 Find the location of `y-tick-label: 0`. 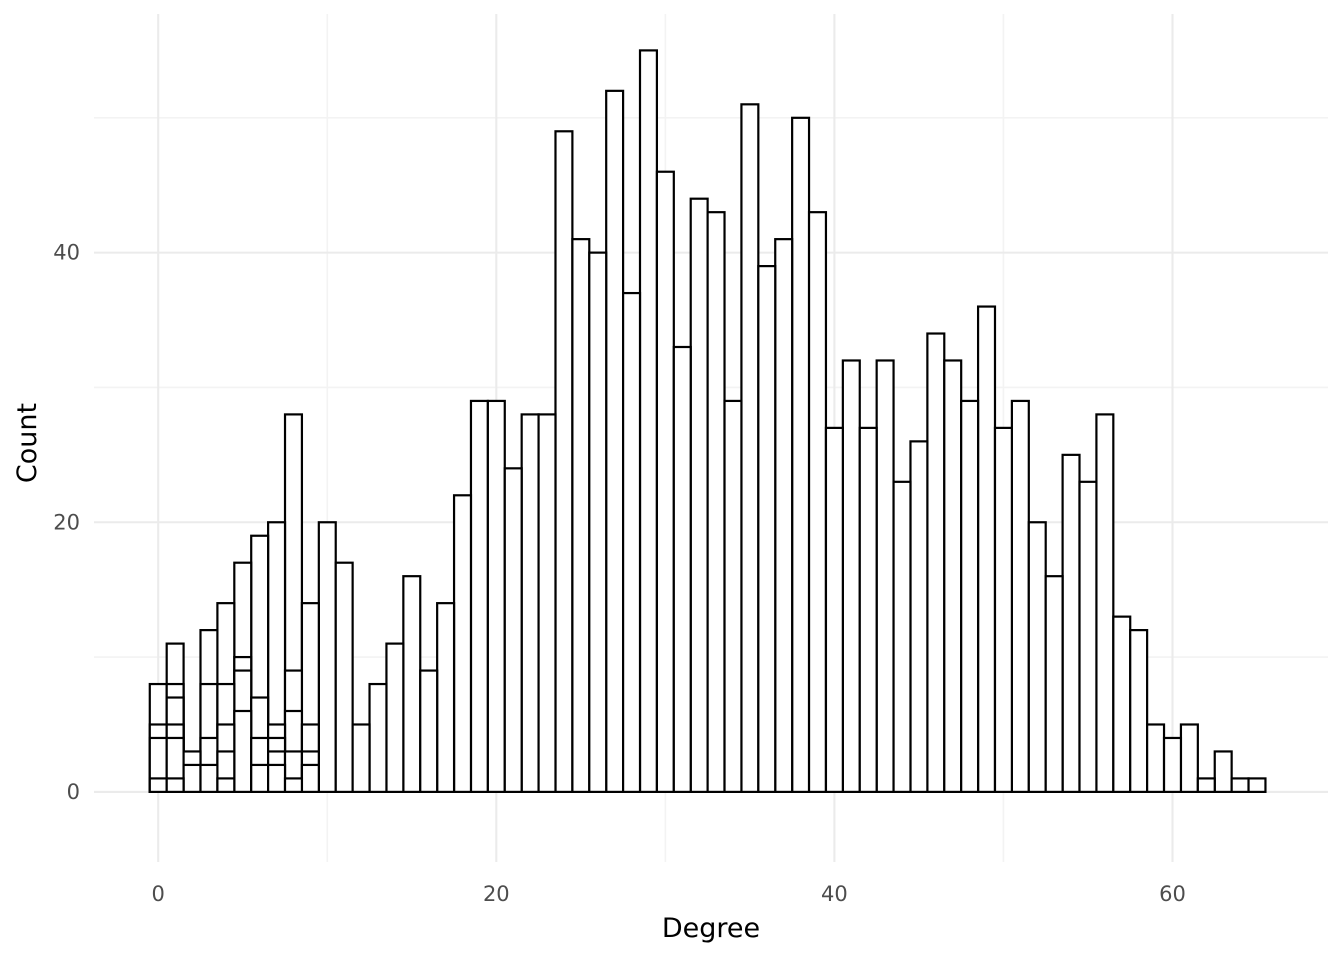

y-tick-label: 0 is located at coordinates (73, 792).